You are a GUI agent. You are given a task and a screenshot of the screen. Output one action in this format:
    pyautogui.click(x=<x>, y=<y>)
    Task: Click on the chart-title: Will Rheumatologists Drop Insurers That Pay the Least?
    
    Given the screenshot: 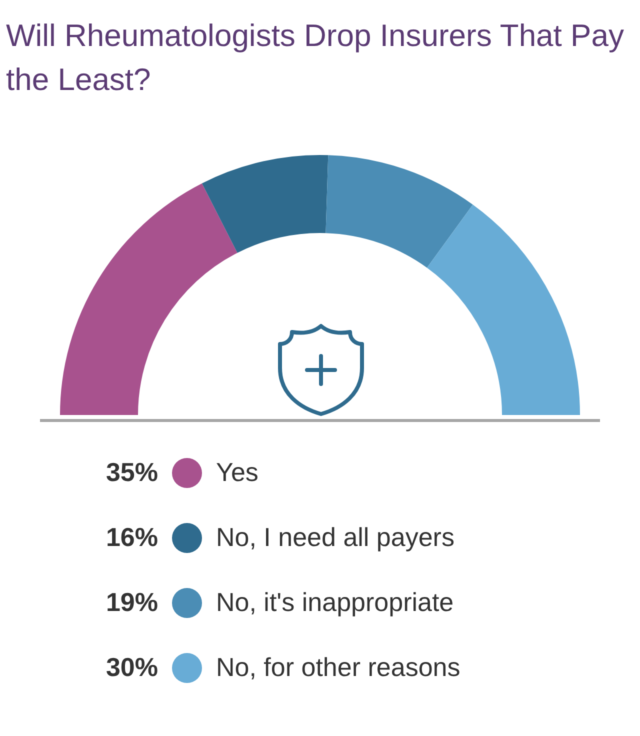 What is the action you would take?
    pyautogui.click(x=315, y=58)
    